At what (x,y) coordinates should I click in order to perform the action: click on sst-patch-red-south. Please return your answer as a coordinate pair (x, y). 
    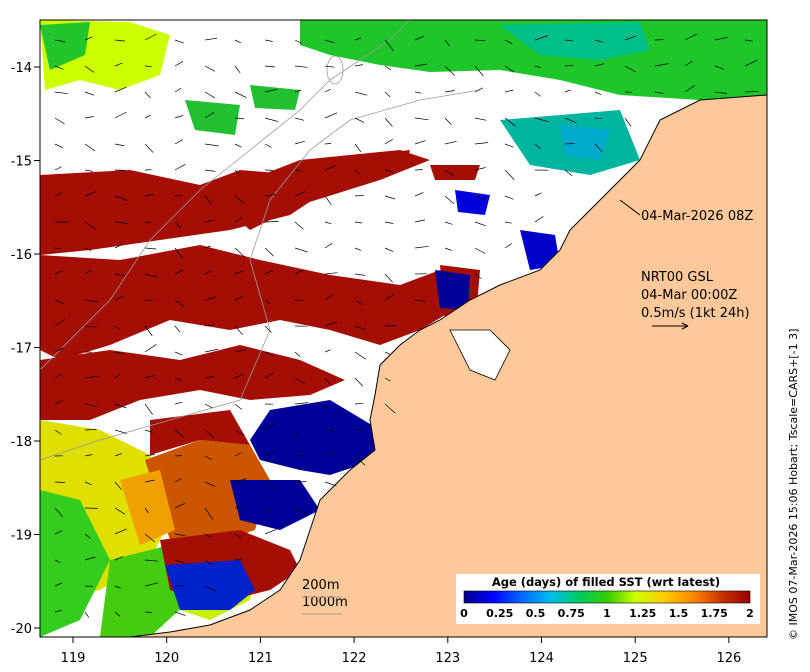
    Looking at the image, I should click on (192, 382).